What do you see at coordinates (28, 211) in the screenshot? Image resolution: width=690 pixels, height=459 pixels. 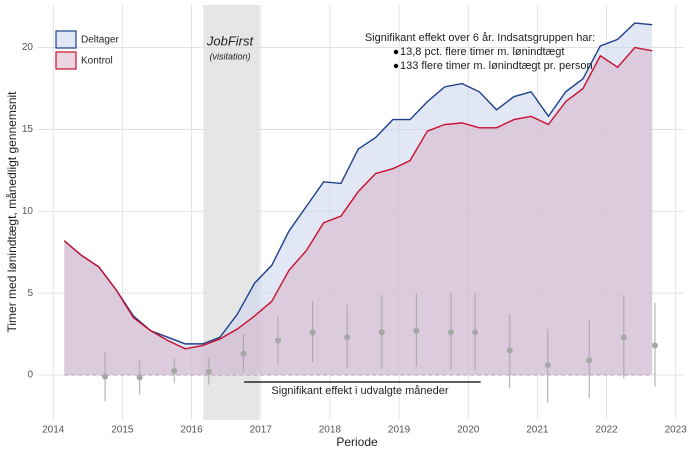 I see `y-tick-label: 10` at bounding box center [28, 211].